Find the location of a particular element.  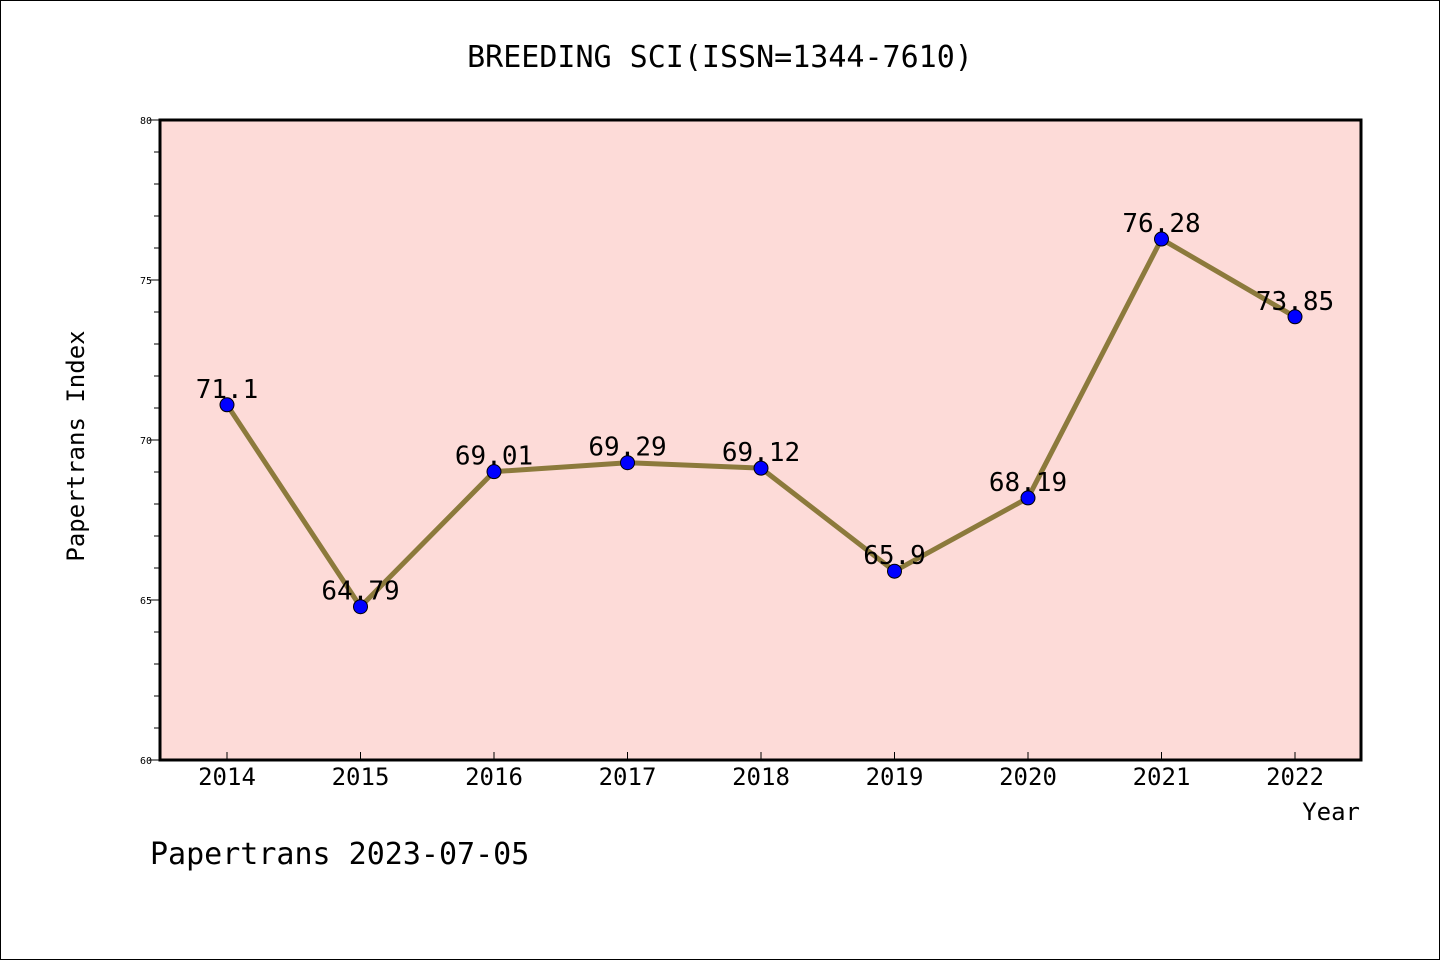

x-tick-label: 2022 is located at coordinates (1295, 777).